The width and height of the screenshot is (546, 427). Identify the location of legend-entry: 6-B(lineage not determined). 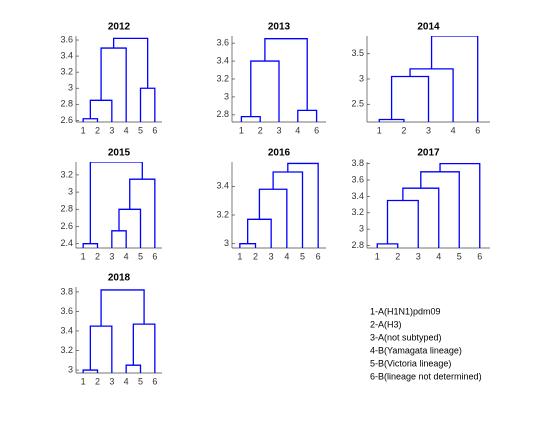
(426, 376).